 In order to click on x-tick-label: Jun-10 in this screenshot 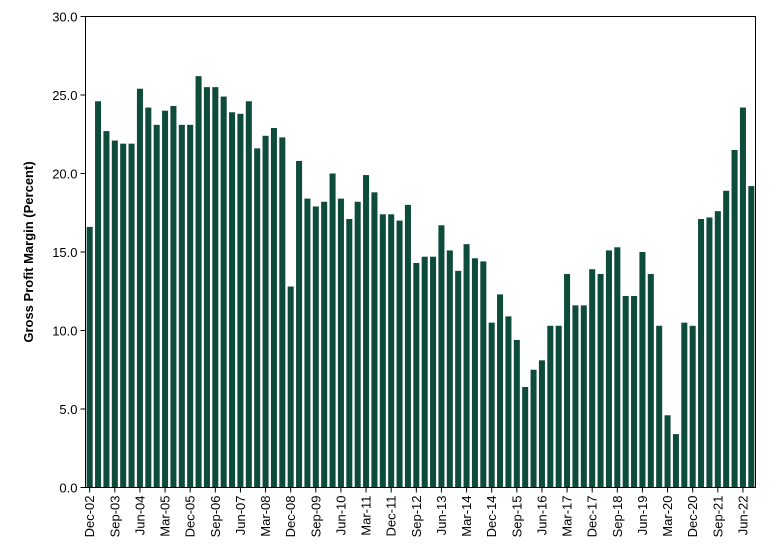, I will do `click(340, 516)`.